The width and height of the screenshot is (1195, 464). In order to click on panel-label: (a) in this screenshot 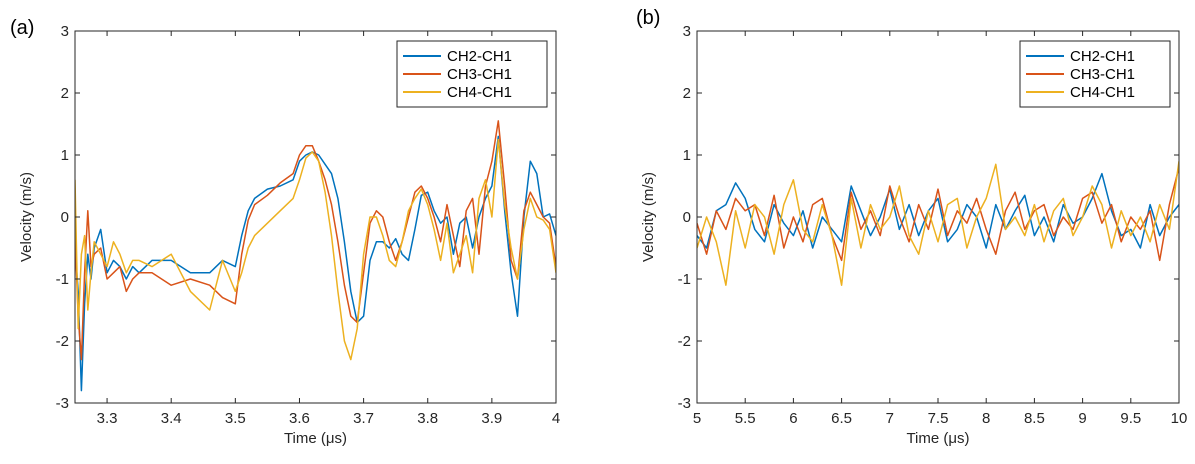, I will do `click(22, 28)`.